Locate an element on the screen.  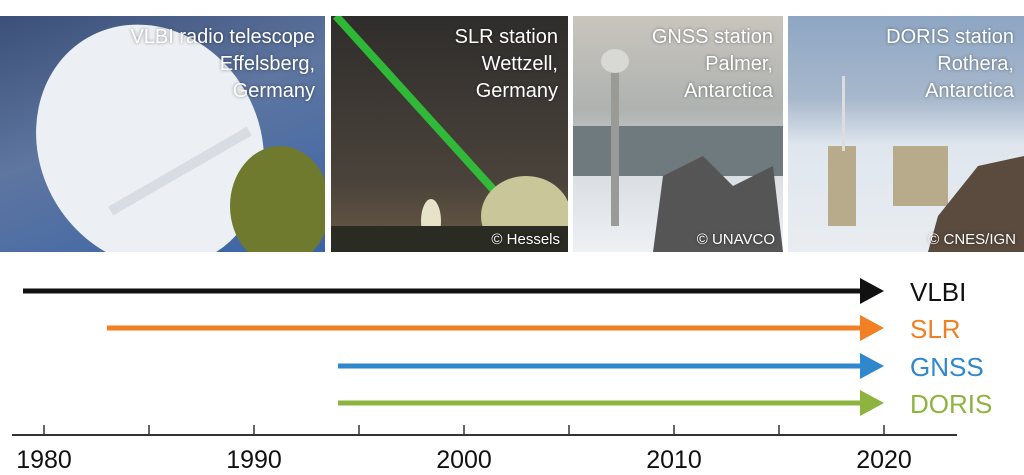
photo-slr-station: SLR station Wettzell, Germany © Hessels is located at coordinates (449, 134).